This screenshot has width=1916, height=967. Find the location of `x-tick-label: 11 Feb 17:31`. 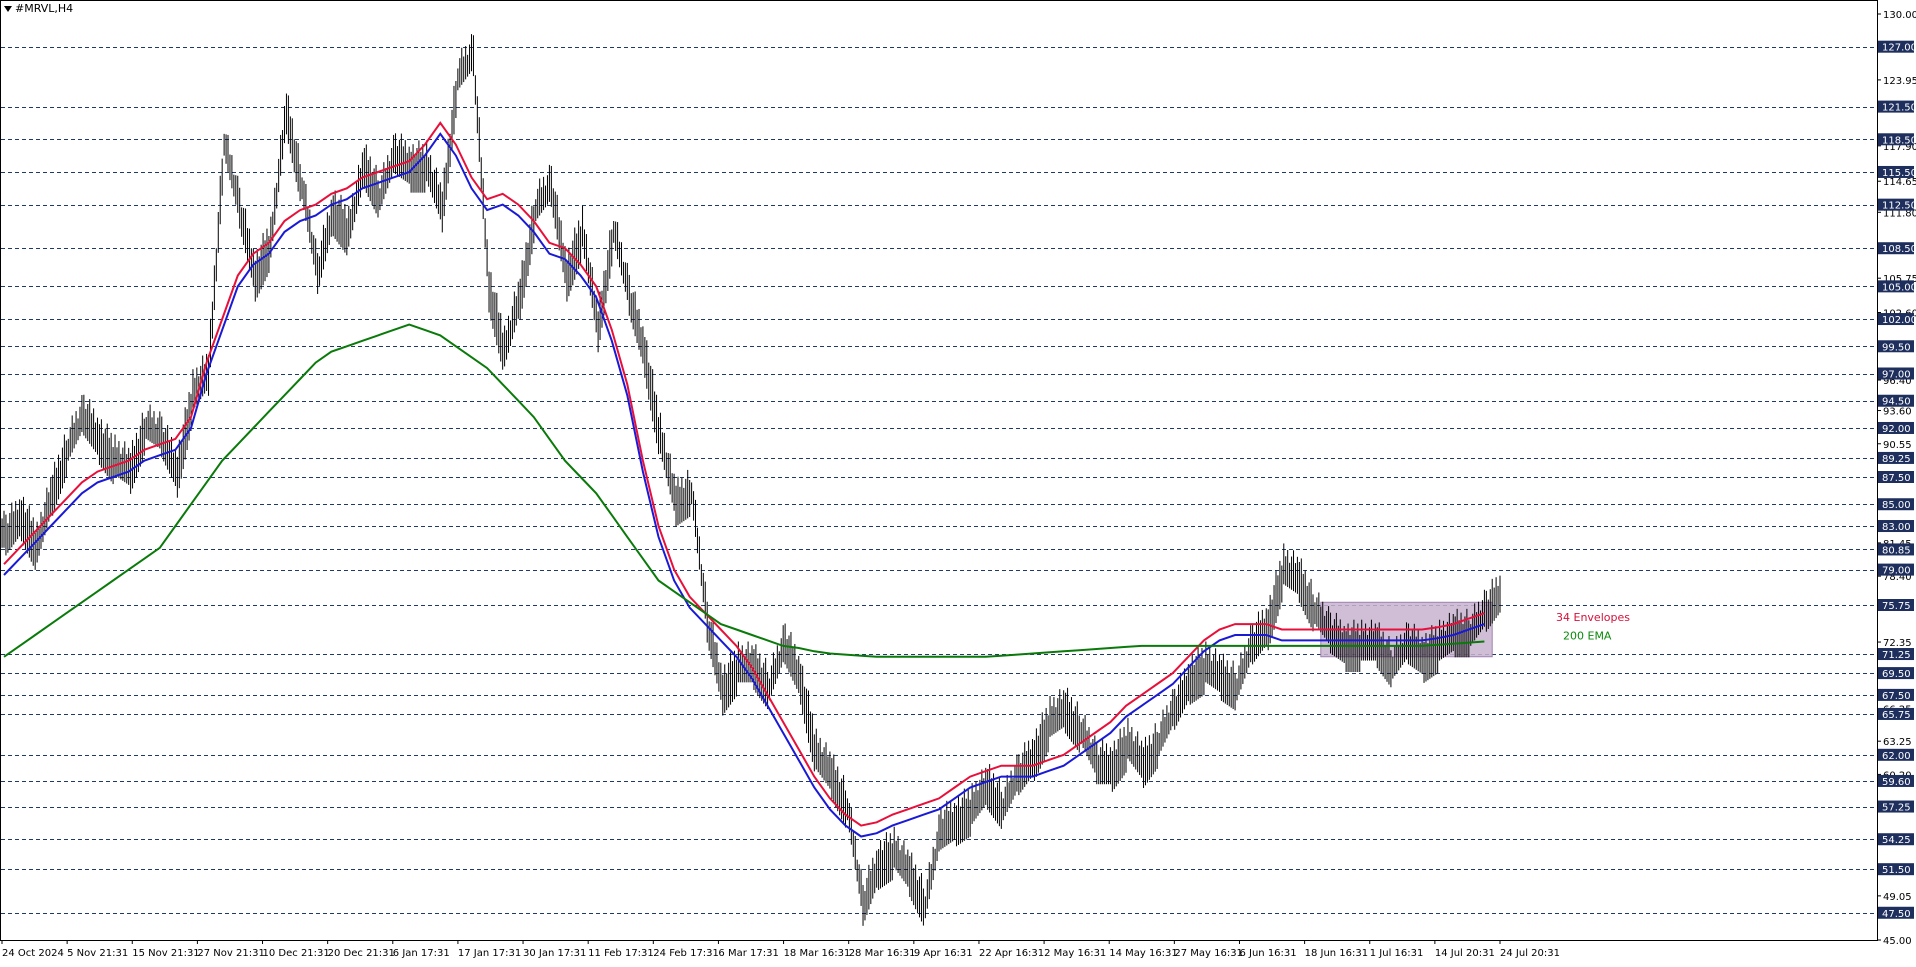

x-tick-label: 11 Feb 17:31 is located at coordinates (621, 953).